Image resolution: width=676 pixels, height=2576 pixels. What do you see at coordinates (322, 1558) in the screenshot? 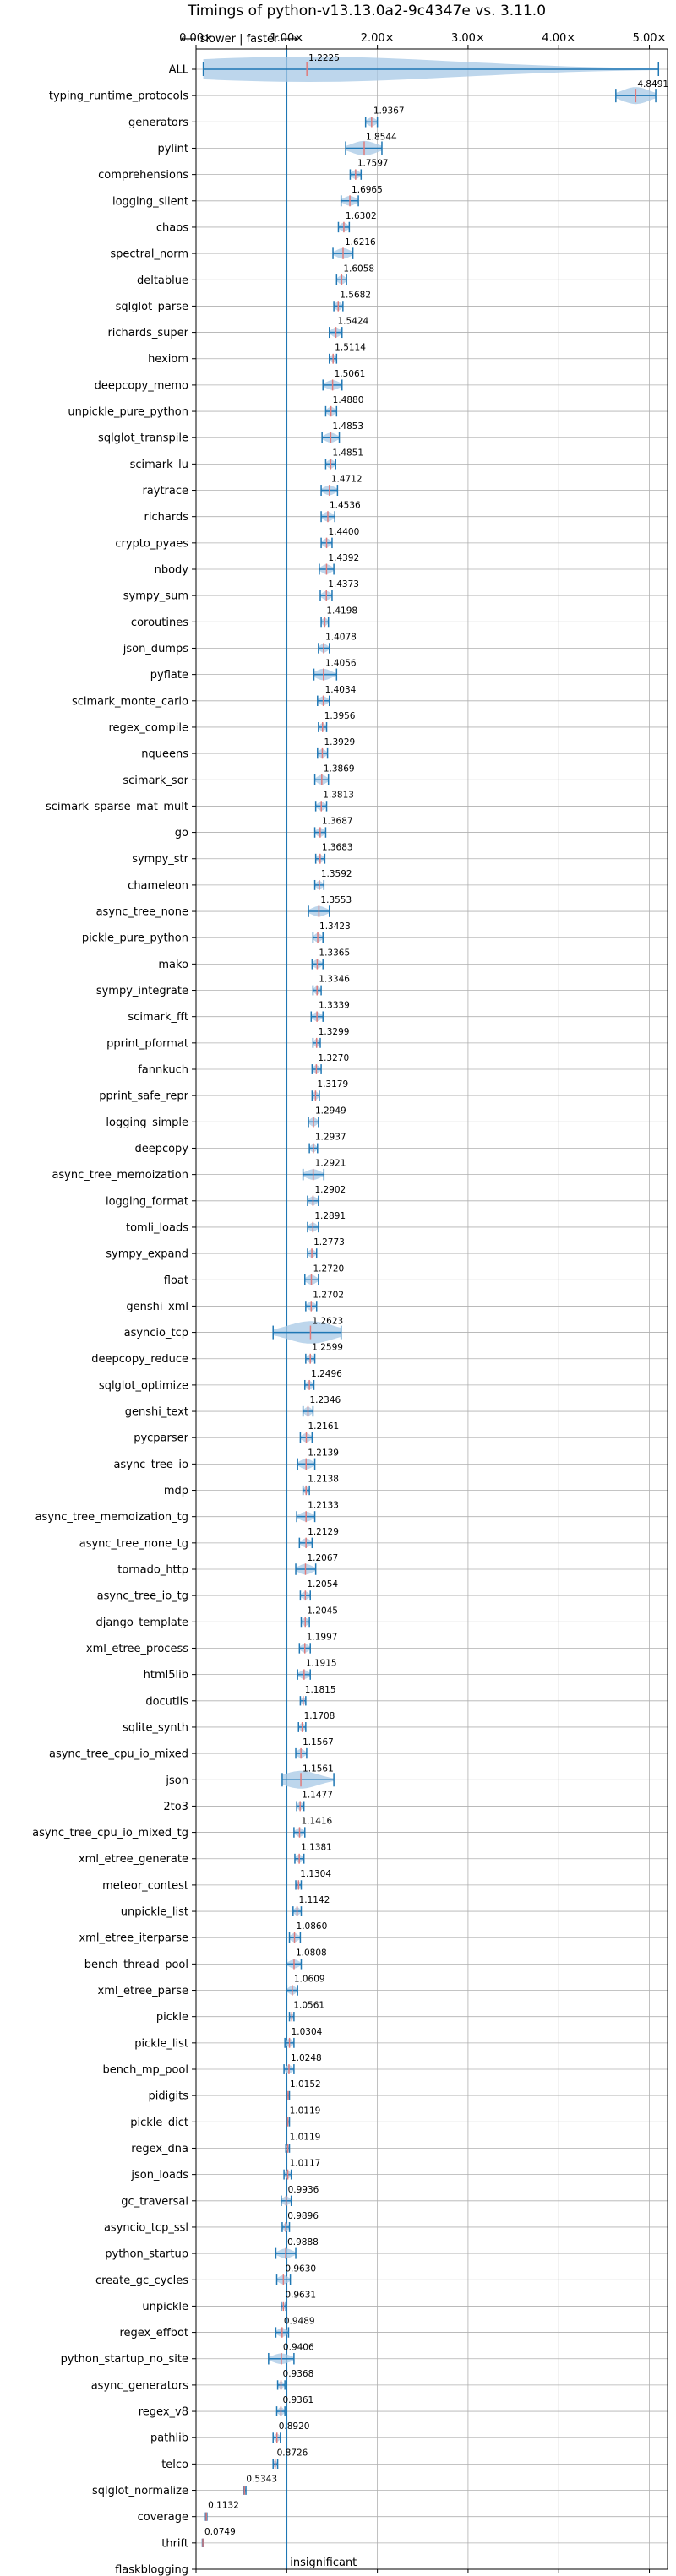
I see `value-label: 1.2067` at bounding box center [322, 1558].